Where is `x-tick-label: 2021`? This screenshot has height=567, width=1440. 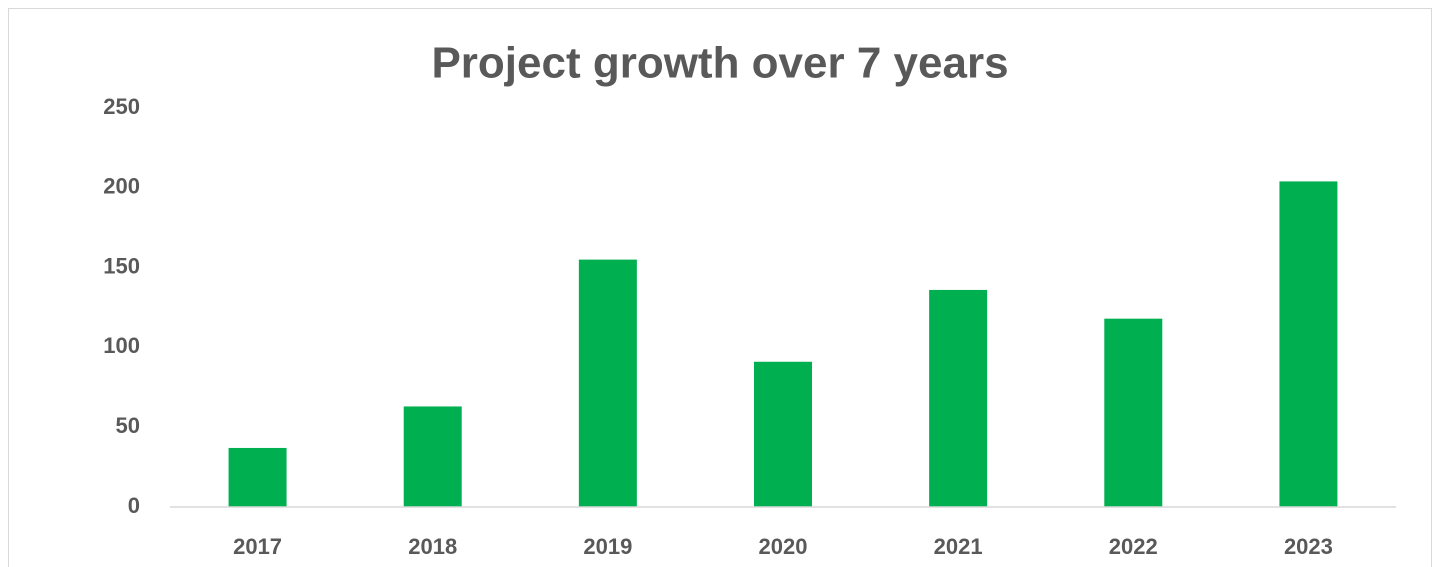
x-tick-label: 2021 is located at coordinates (958, 546).